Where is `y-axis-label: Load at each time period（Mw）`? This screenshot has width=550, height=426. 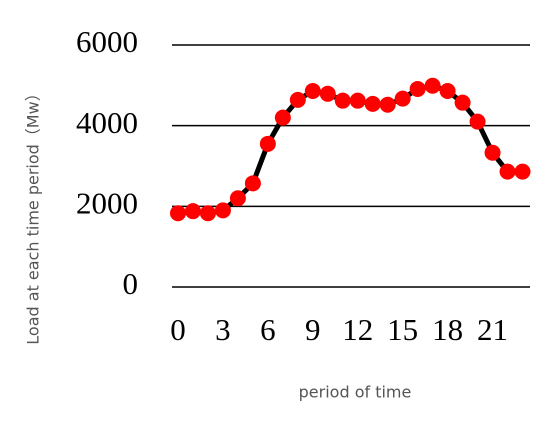 y-axis-label: Load at each time period（Mw） is located at coordinates (33, 214).